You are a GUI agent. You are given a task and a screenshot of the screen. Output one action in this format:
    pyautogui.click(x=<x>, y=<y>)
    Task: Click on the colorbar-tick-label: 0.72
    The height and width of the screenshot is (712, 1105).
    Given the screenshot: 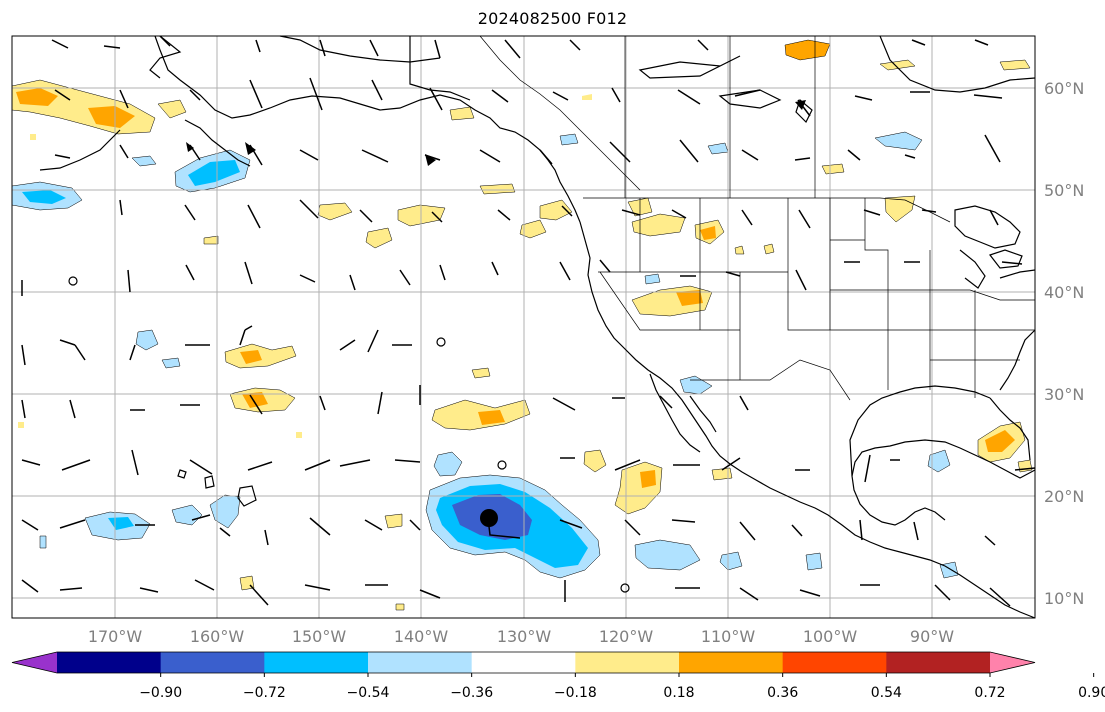 What is the action you would take?
    pyautogui.click(x=989, y=693)
    